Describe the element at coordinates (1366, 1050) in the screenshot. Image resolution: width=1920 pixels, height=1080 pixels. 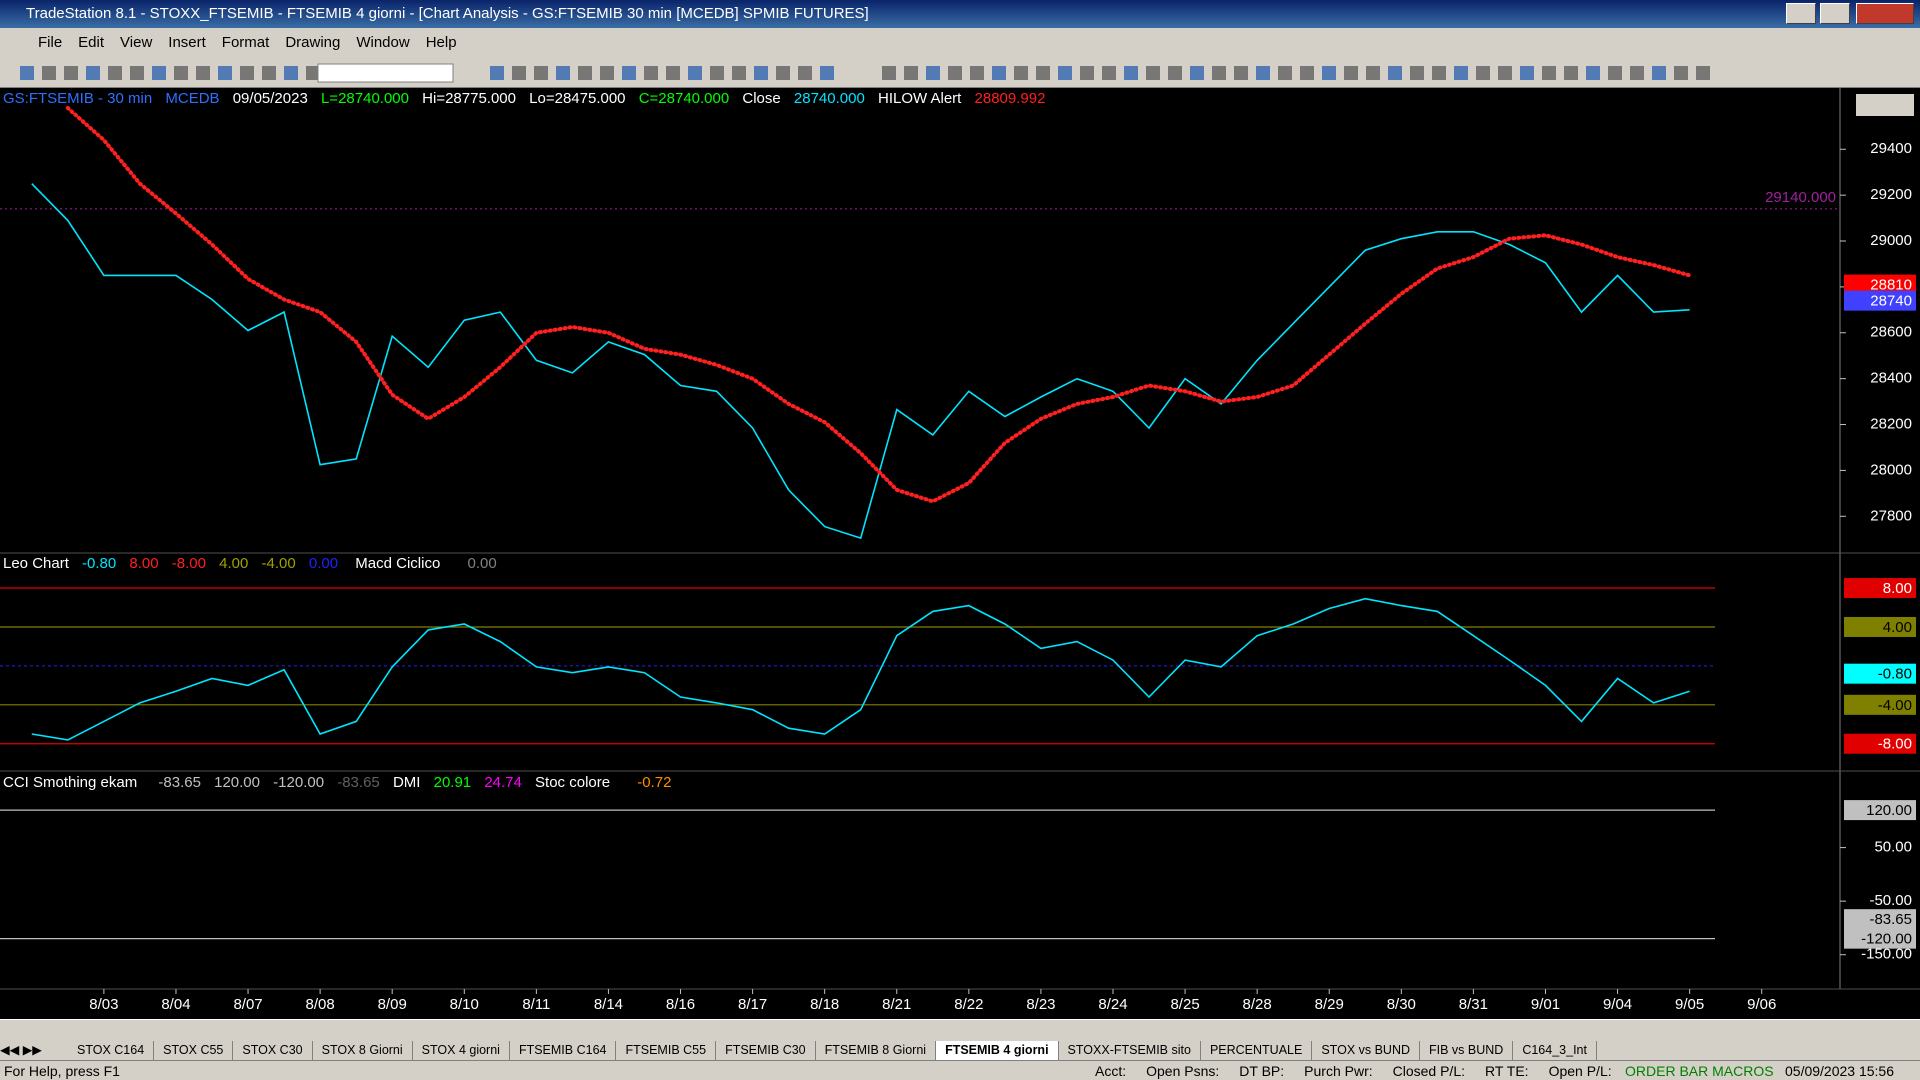
I see `tab: STOX vs BUND` at that location.